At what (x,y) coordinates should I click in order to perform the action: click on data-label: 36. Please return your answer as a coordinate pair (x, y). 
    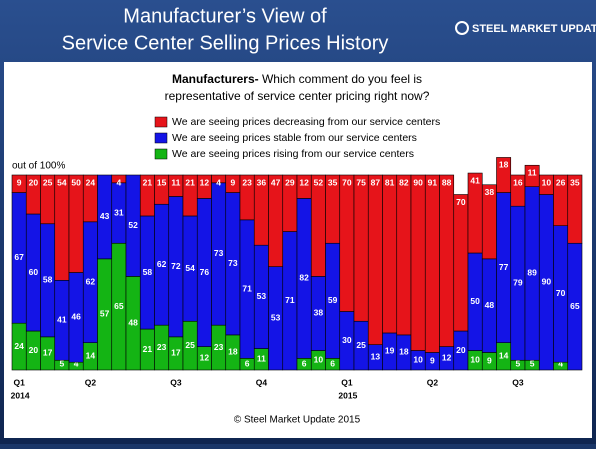
    Looking at the image, I should click on (262, 182).